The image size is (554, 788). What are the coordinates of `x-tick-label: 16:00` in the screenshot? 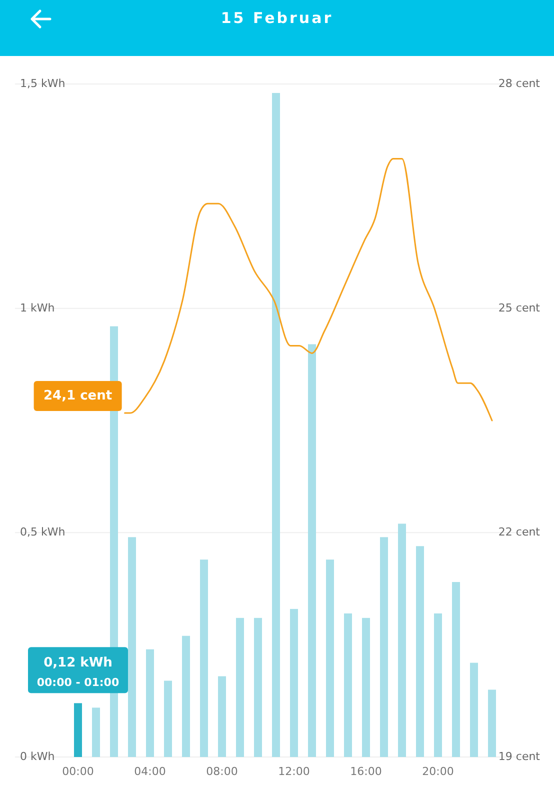 It's located at (366, 771).